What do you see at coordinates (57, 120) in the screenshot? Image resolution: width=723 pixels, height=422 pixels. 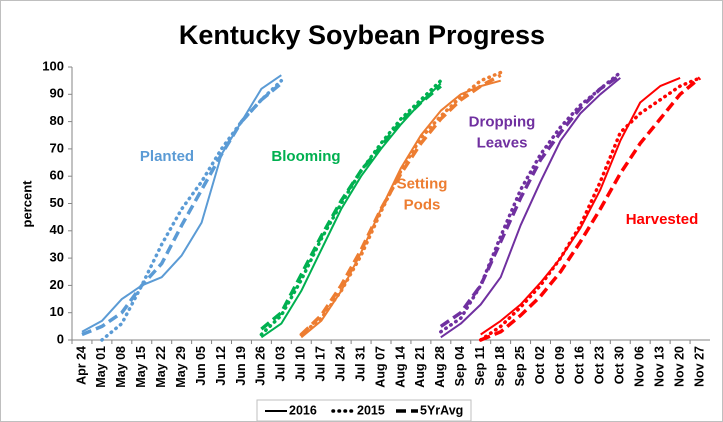 I see `y-tick-label: 80` at bounding box center [57, 120].